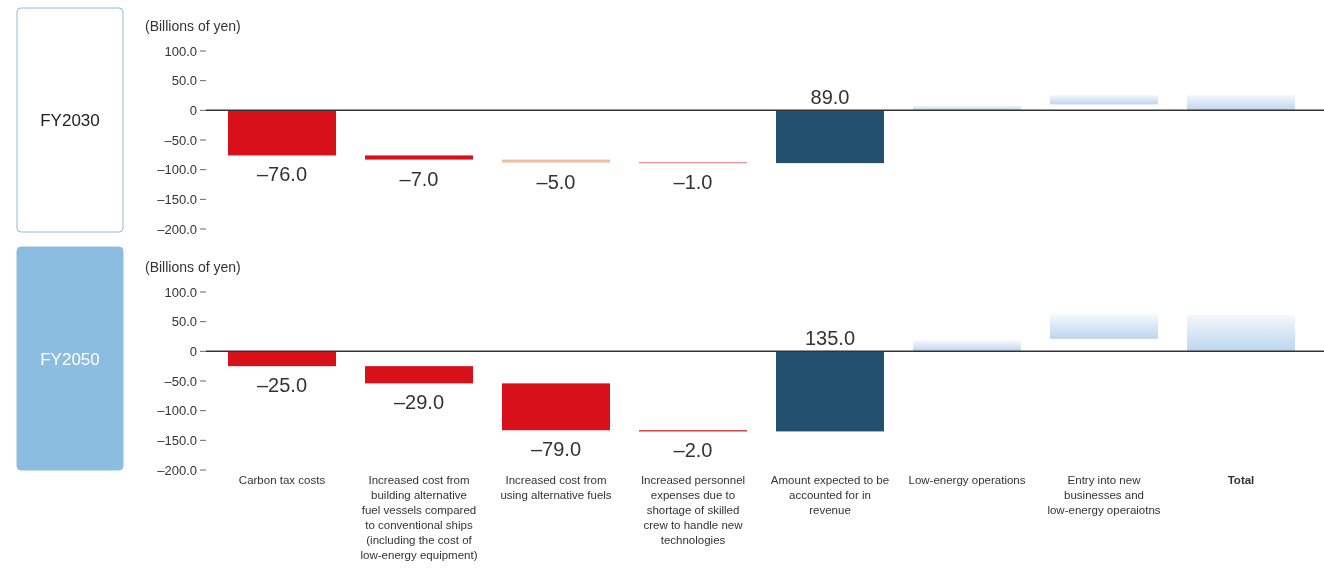 The height and width of the screenshot is (570, 1324). What do you see at coordinates (693, 450) in the screenshot?
I see `data-label: –2.0` at bounding box center [693, 450].